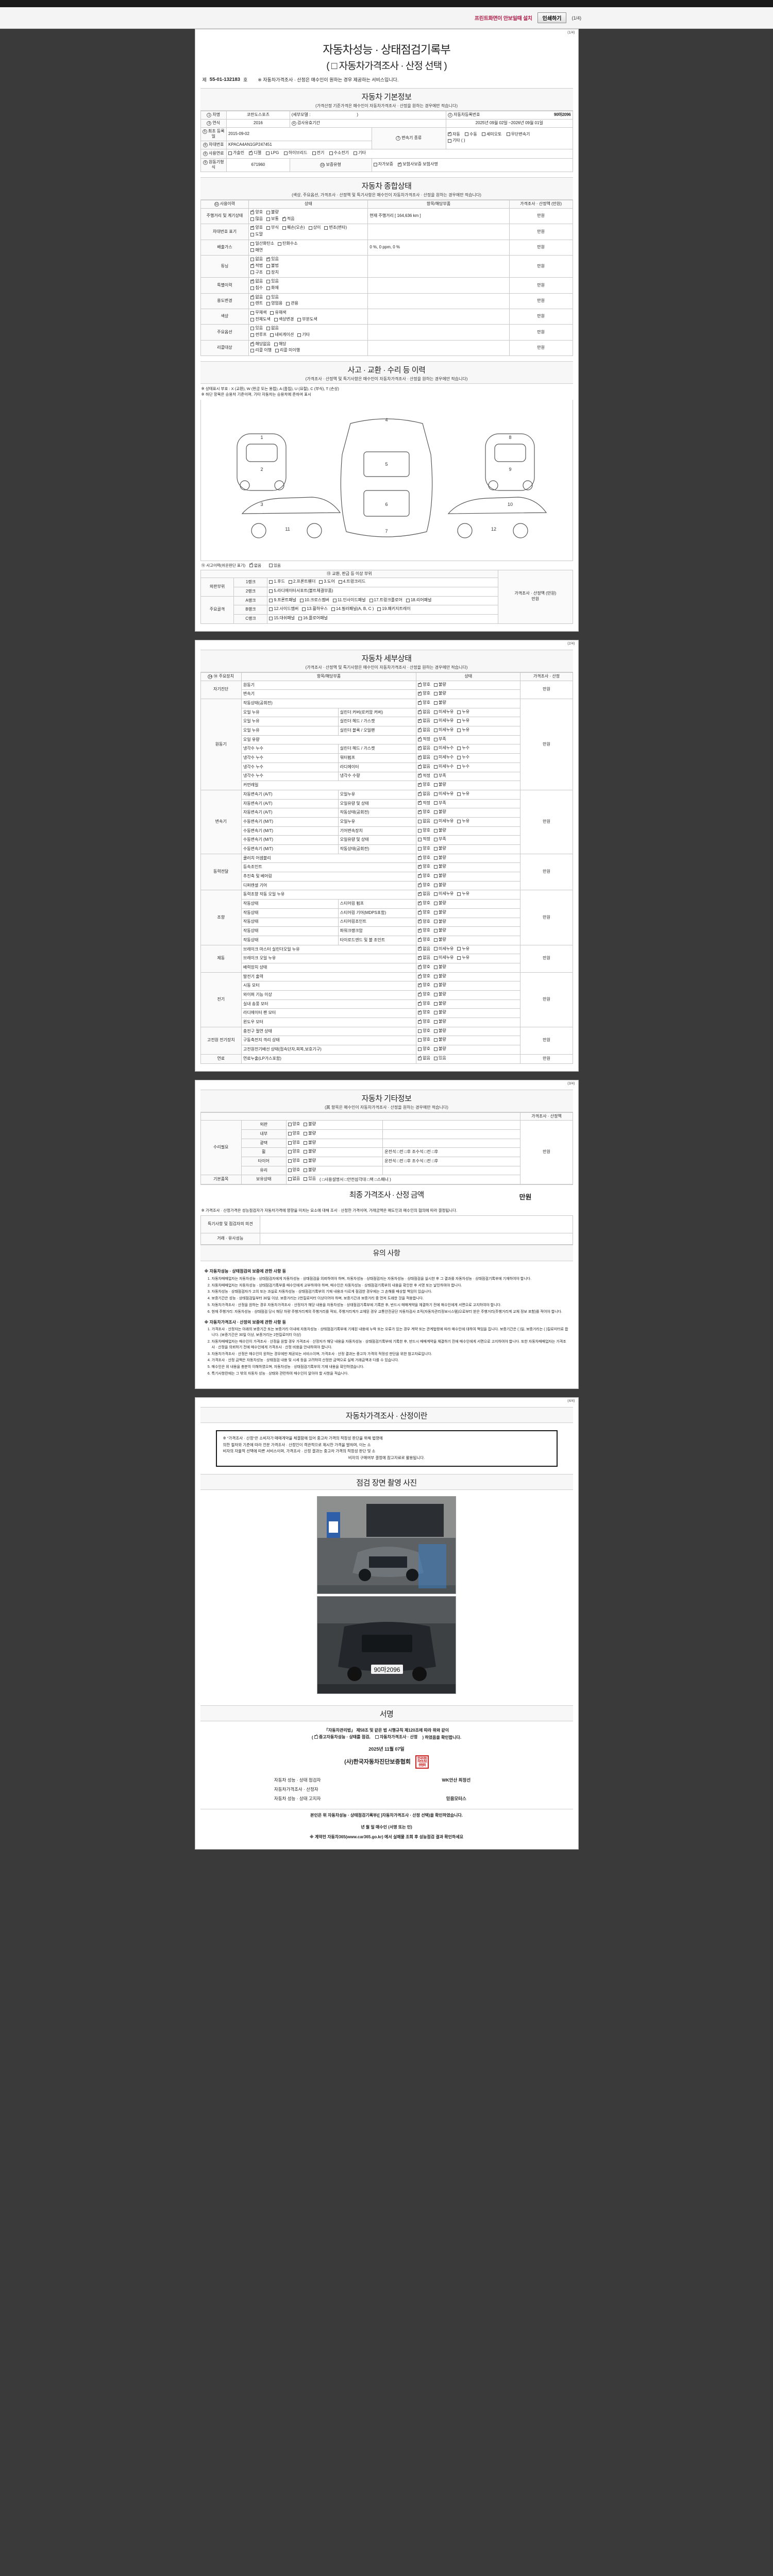 The height and width of the screenshot is (2576, 773). What do you see at coordinates (255, 153) in the screenshot?
I see `fuel-opt-diesel: 디젤` at bounding box center [255, 153].